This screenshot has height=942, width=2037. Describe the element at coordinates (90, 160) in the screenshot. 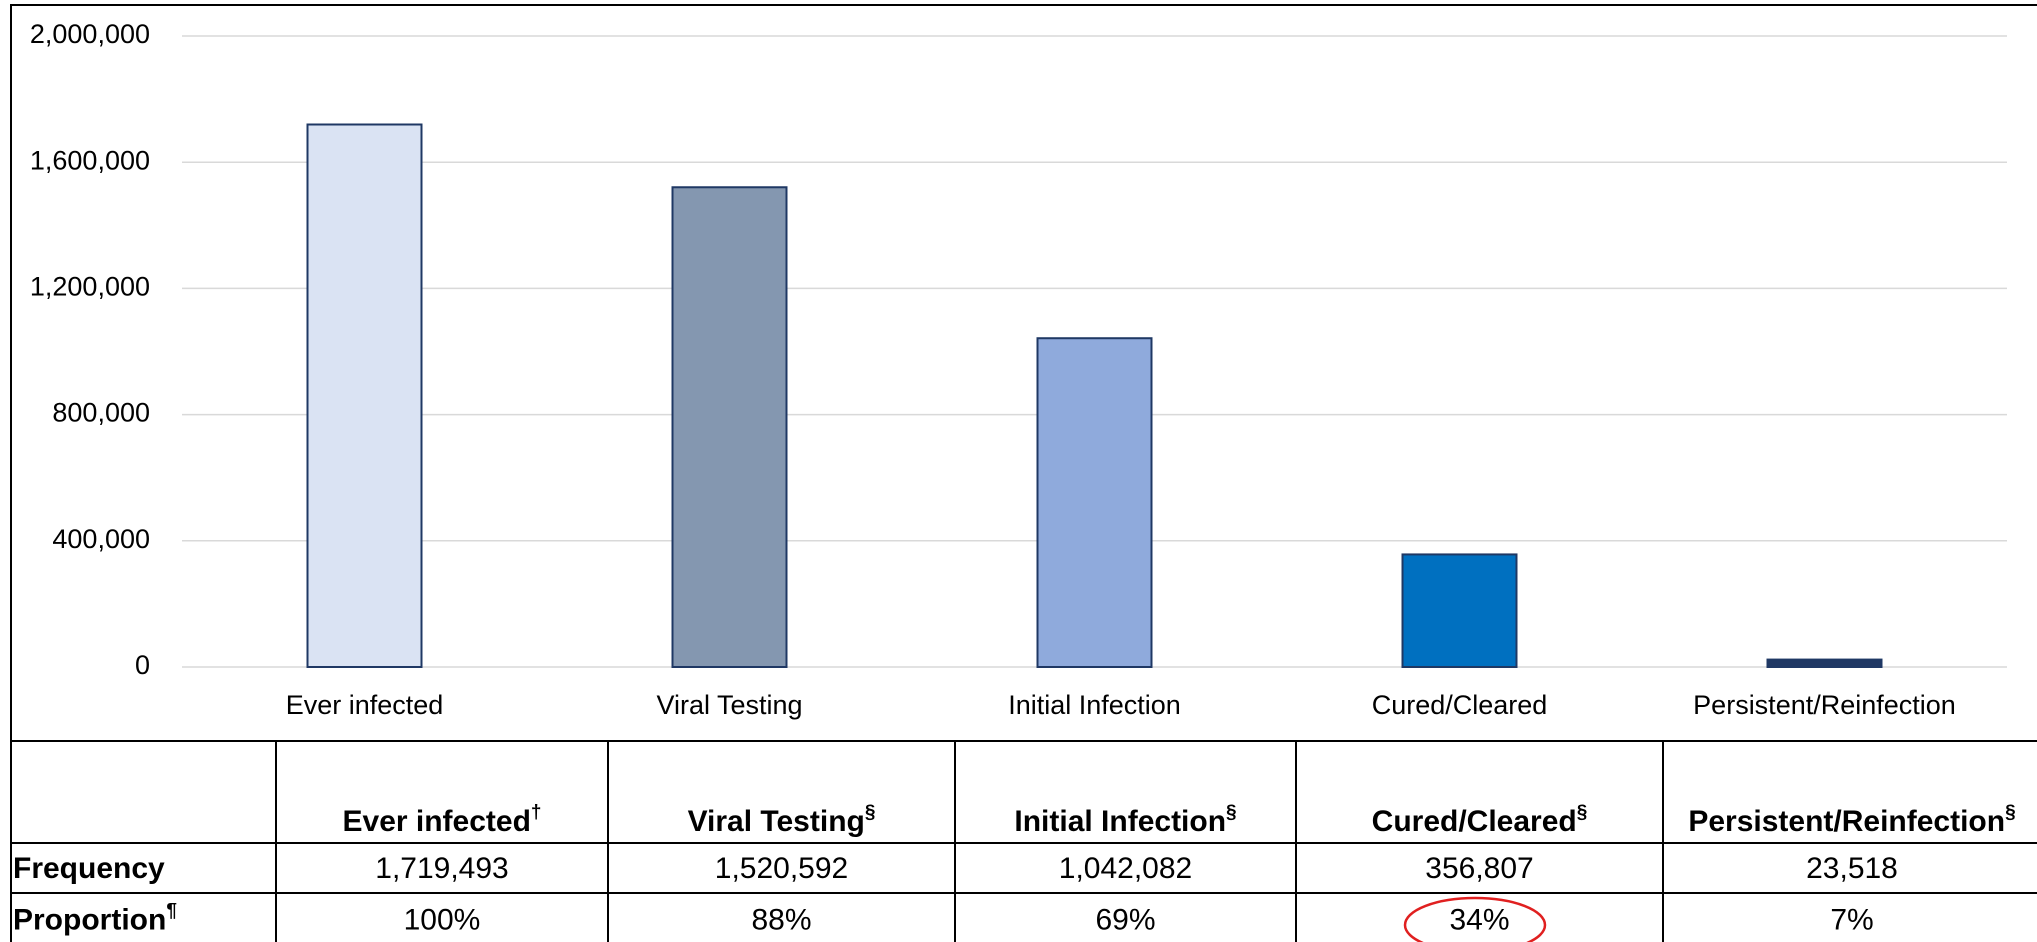

I see `y-tick-label: 1,600,000` at that location.